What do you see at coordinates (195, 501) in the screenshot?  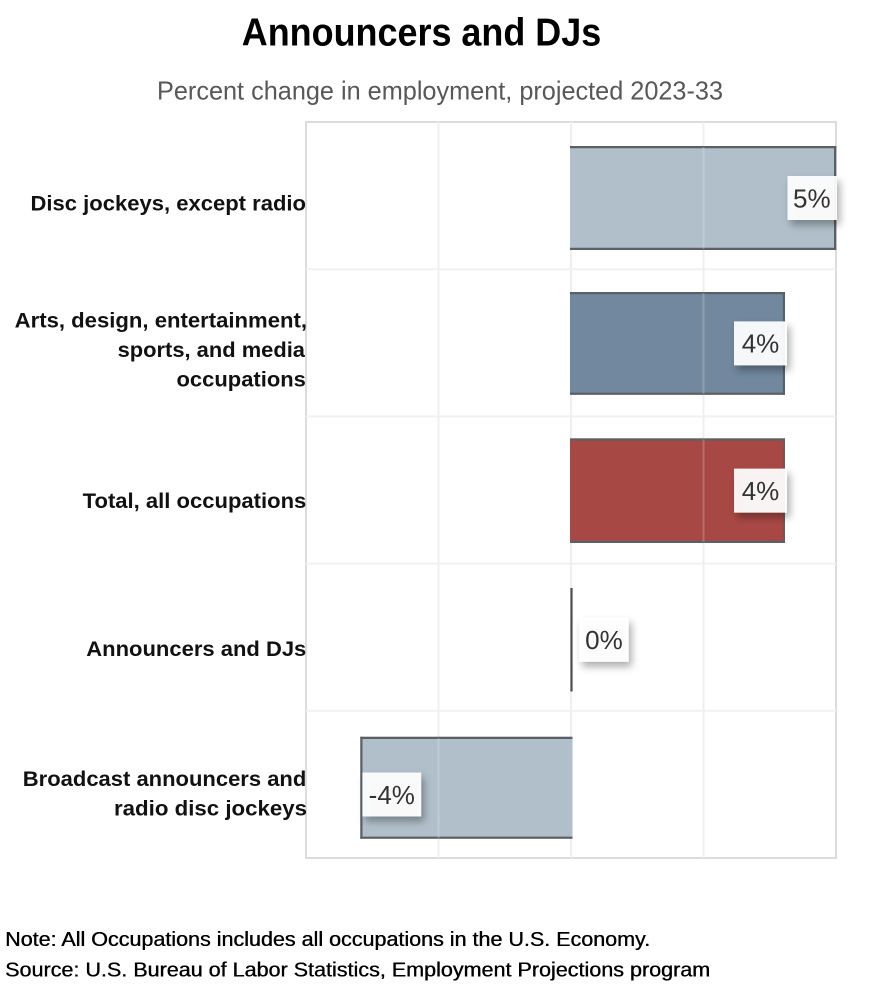 I see `svg-text: Total, all occupations` at bounding box center [195, 501].